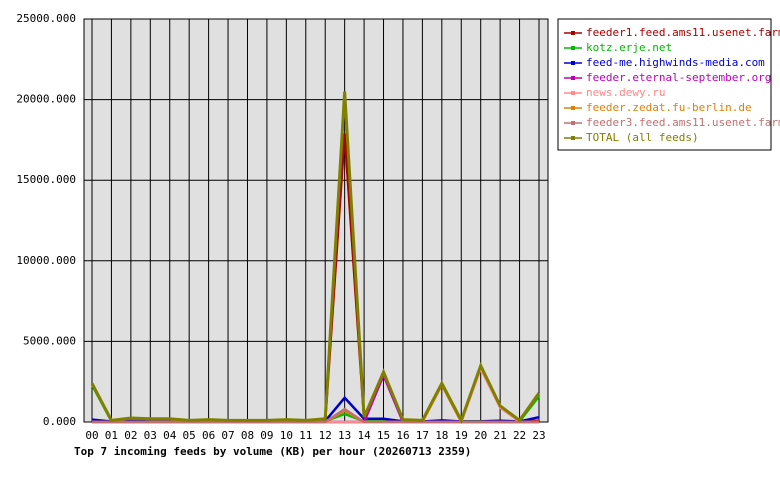  I want to click on legend-label: feeder.eternal-september.org, so click(678, 77).